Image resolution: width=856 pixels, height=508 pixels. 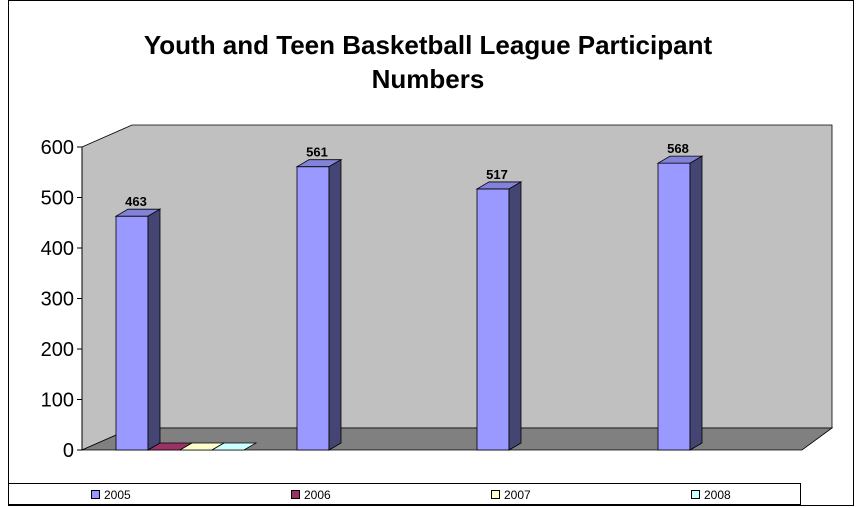 What do you see at coordinates (57, 148) in the screenshot?
I see `y-tick-label: 600` at bounding box center [57, 148].